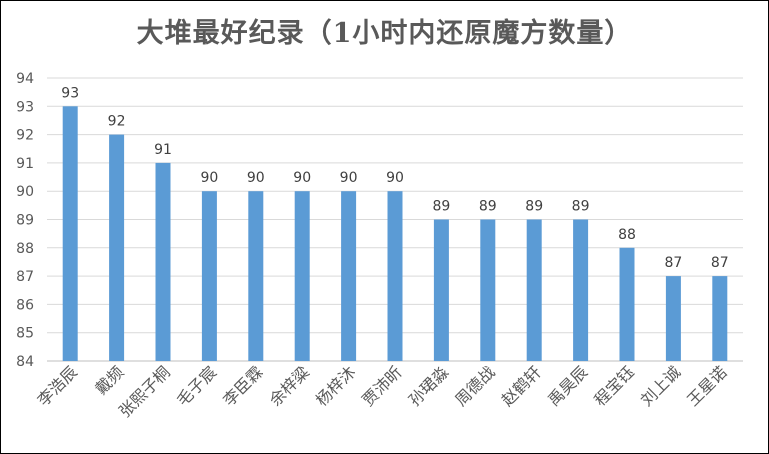 The height and width of the screenshot is (454, 769). Describe the element at coordinates (25, 305) in the screenshot. I see `y-tick-label: 86` at that location.